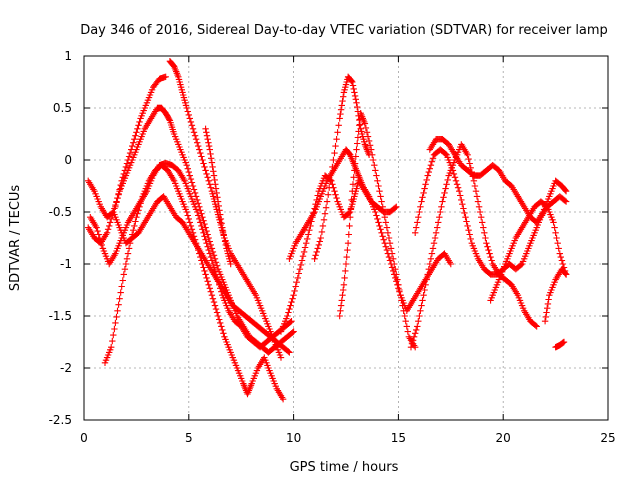 This screenshot has width=640, height=480. What do you see at coordinates (60, 316) in the screenshot?
I see `y-tick-label-2: -1.5` at bounding box center [60, 316].